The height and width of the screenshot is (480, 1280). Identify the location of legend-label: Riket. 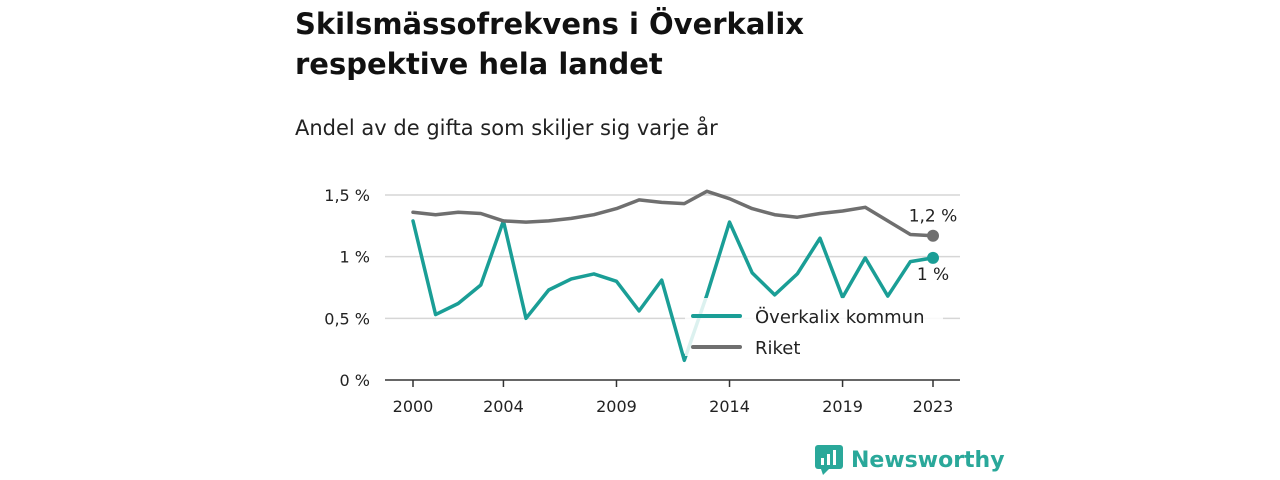
(777, 348).